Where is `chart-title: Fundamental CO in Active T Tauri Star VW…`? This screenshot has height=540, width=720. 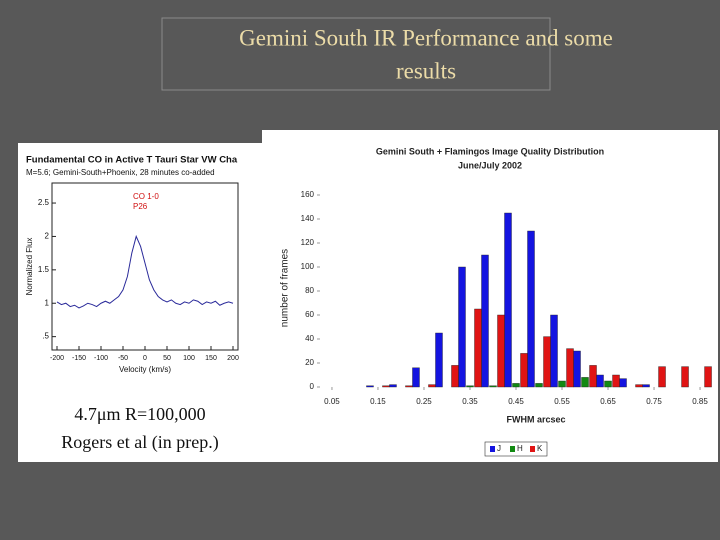
chart-title: Fundamental CO in Active T Tauri Star VW… is located at coordinates (132, 160).